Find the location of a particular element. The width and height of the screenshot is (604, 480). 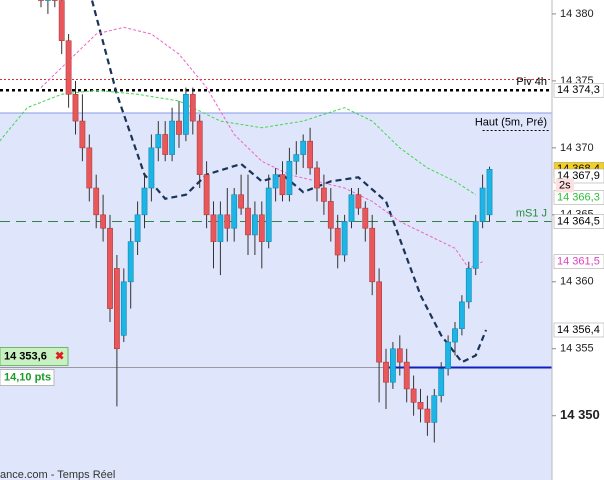

price-tag-label: 14 364,5 is located at coordinates (578, 221).